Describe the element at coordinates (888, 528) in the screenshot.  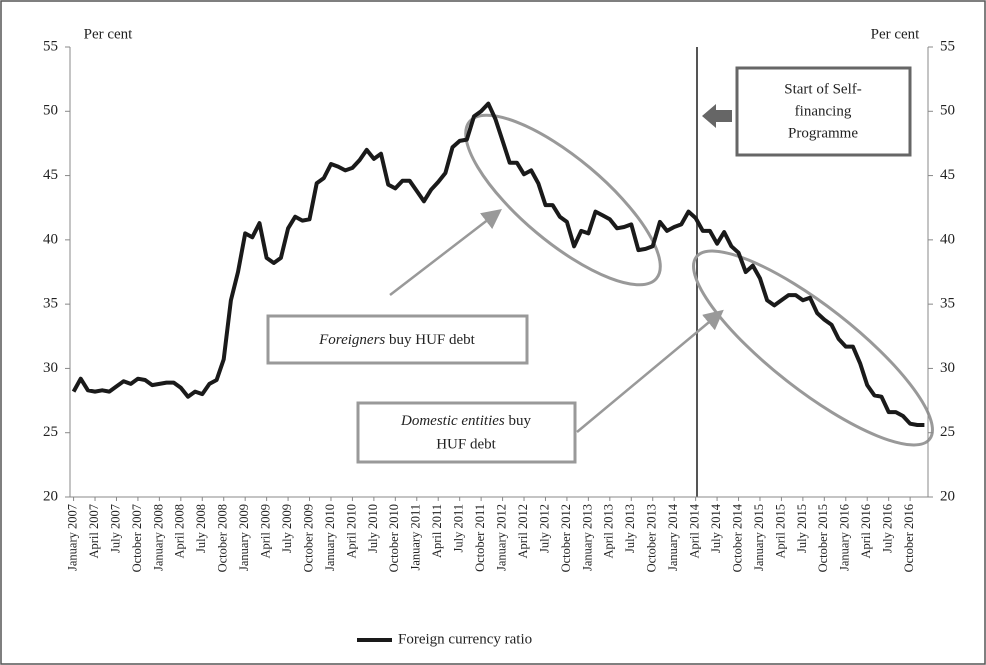
I see `x-tick-label: July 2016` at that location.